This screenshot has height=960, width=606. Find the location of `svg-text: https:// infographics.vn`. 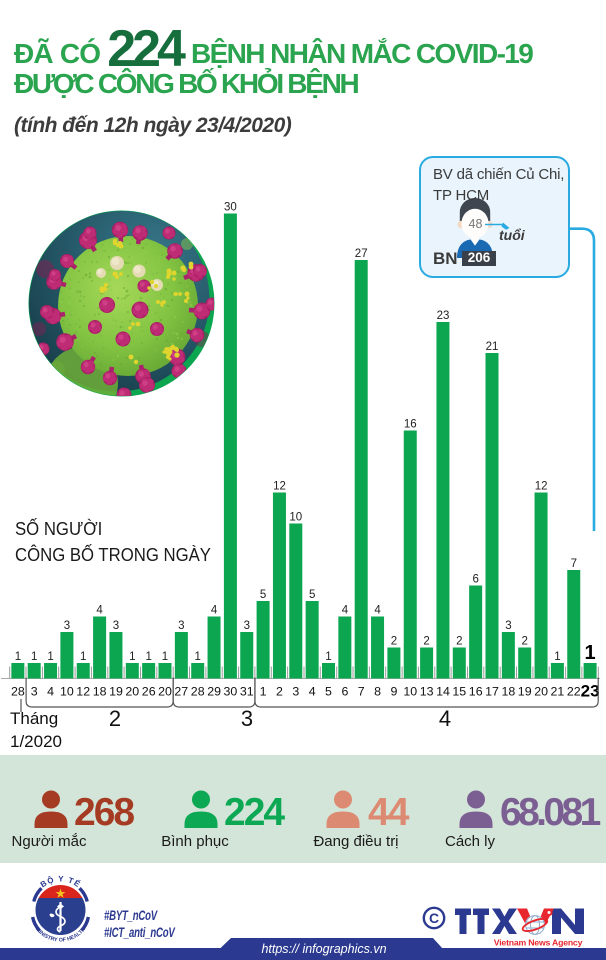

svg-text: https:// infographics.vn is located at coordinates (323, 949).